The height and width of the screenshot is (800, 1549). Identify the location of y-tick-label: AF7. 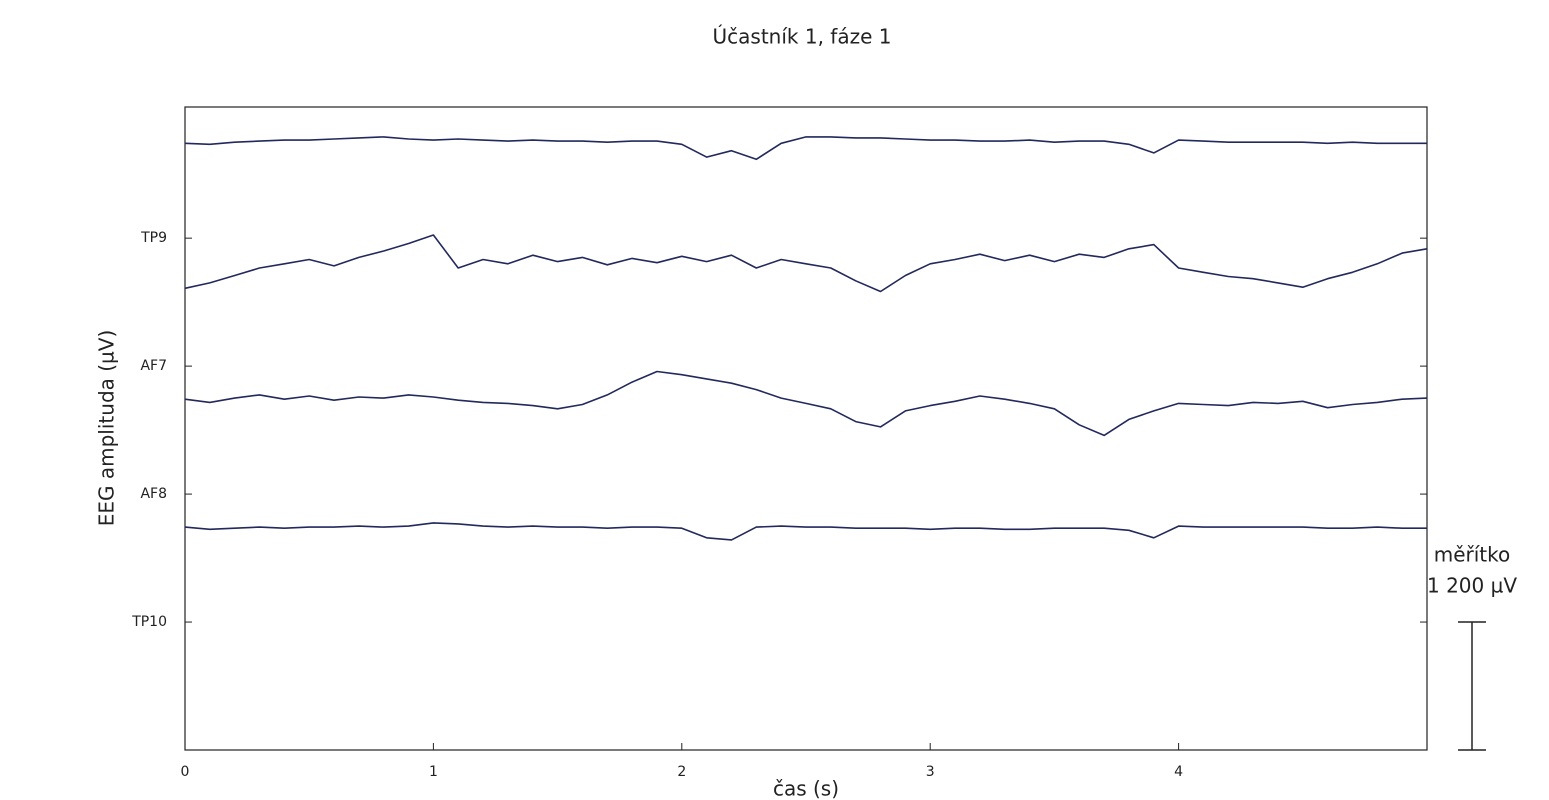
(153, 366).